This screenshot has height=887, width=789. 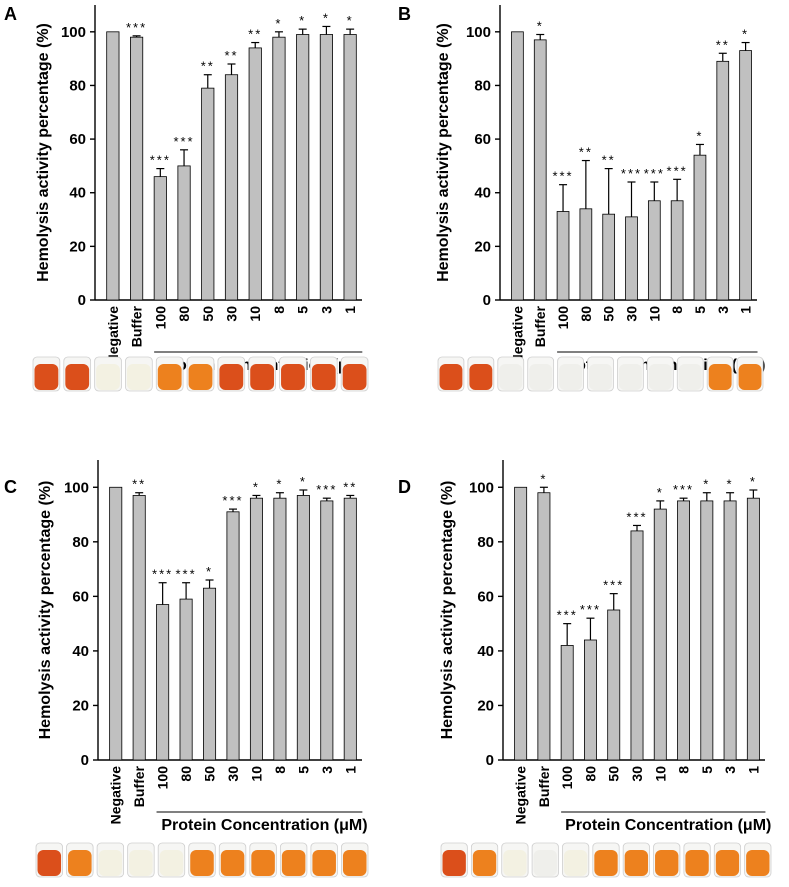 What do you see at coordinates (482, 193) in the screenshot?
I see `y-tick-label: 40` at bounding box center [482, 193].